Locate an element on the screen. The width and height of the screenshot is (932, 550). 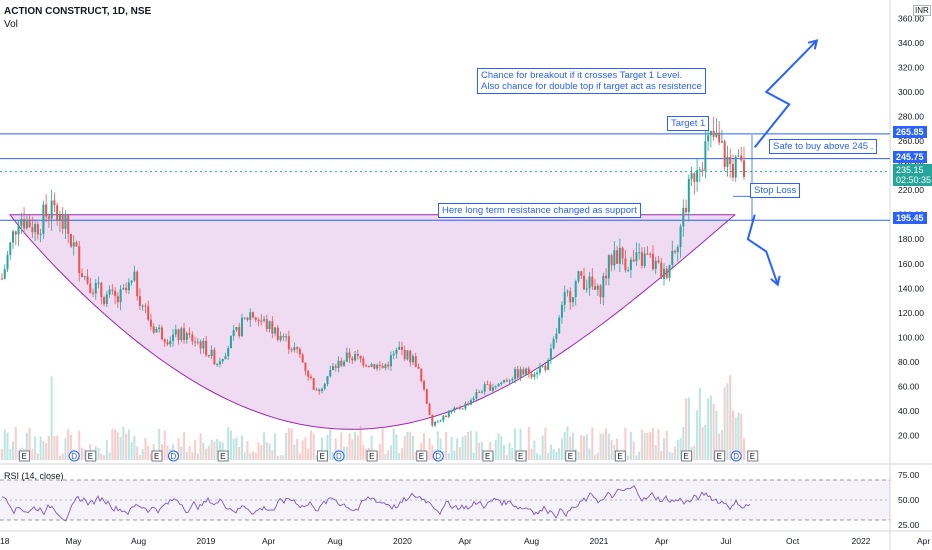
time-tick-label: May is located at coordinates (74, 541).